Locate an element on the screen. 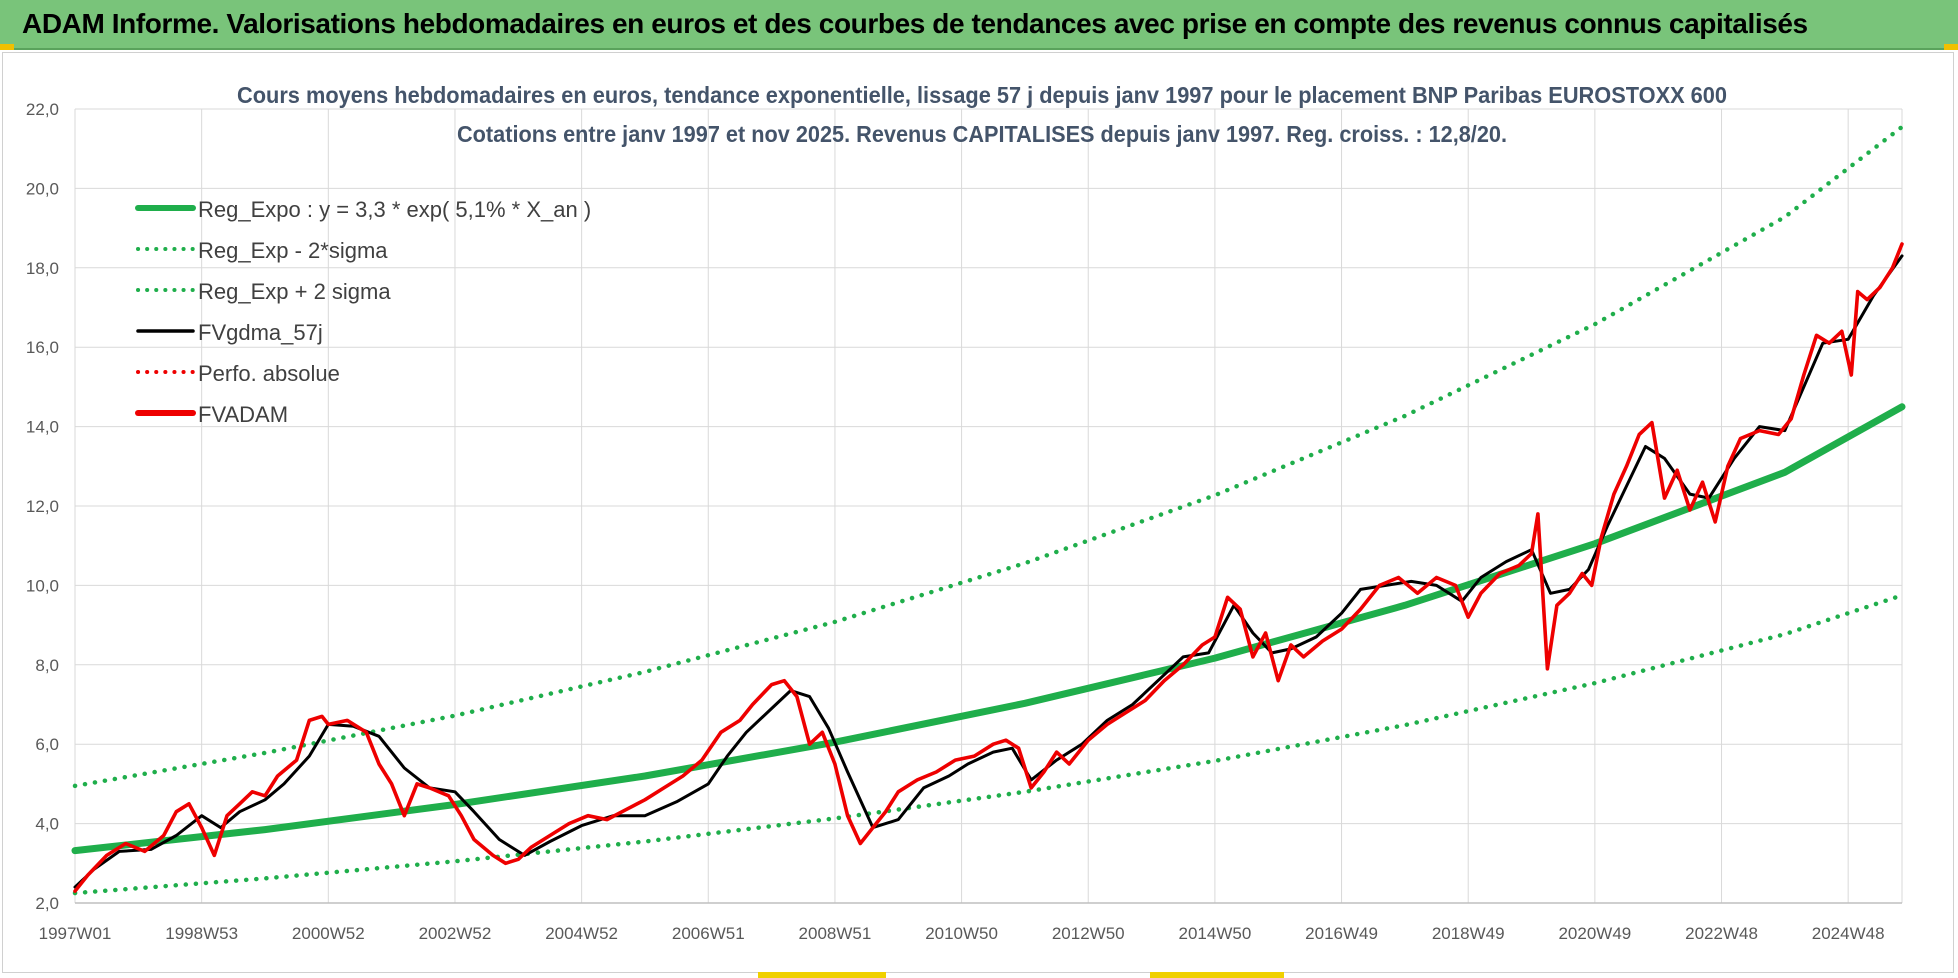 The height and width of the screenshot is (978, 1958). x-tick-label: 2022W48 is located at coordinates (1721, 933).